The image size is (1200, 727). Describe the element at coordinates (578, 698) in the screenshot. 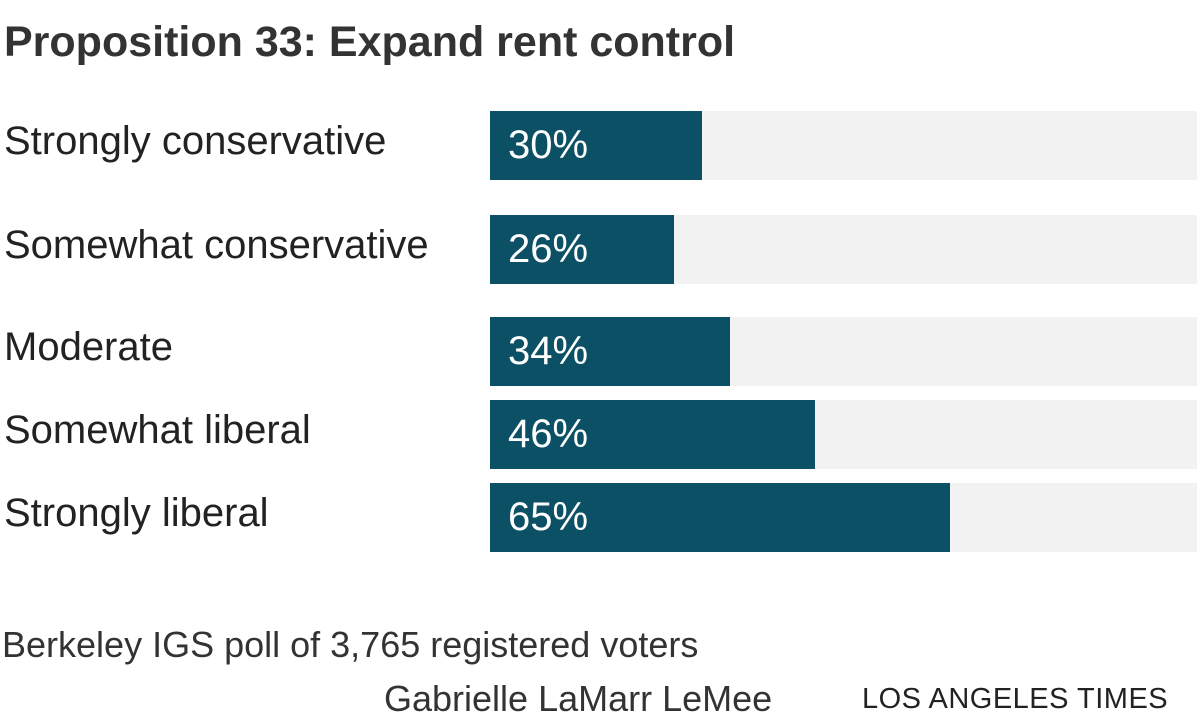

I see `credit: Gabrielle LaMarr LeMee` at that location.